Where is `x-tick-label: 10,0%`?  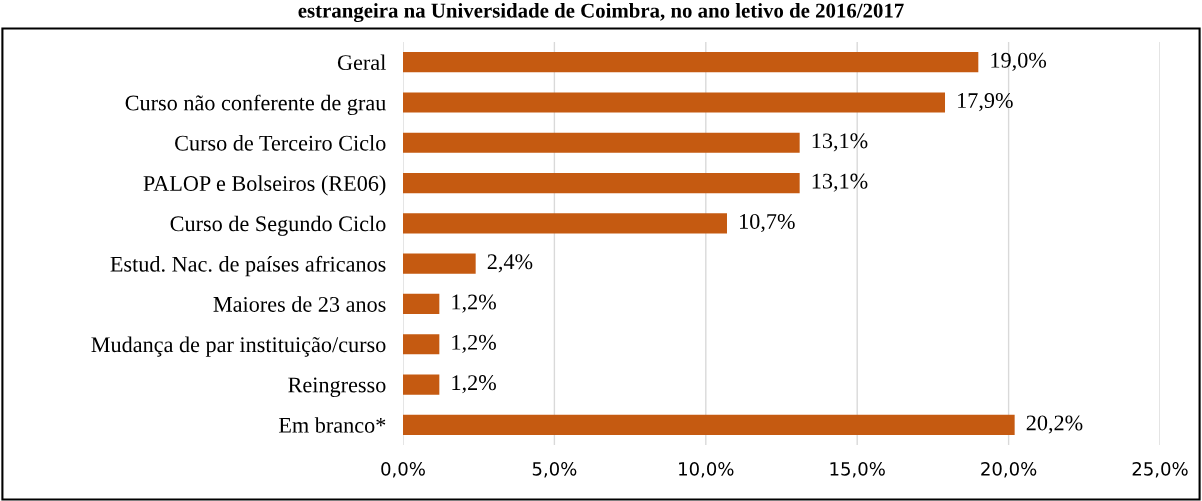 x-tick-label: 10,0% is located at coordinates (706, 469).